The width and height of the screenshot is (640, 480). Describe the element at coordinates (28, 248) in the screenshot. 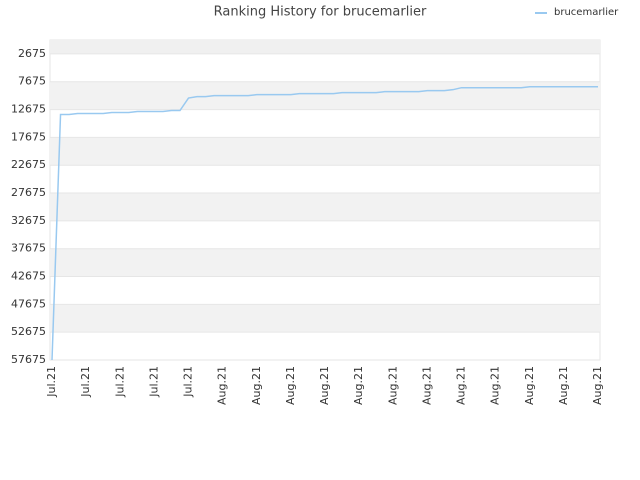

I see `y-tick-label: 37675` at that location.